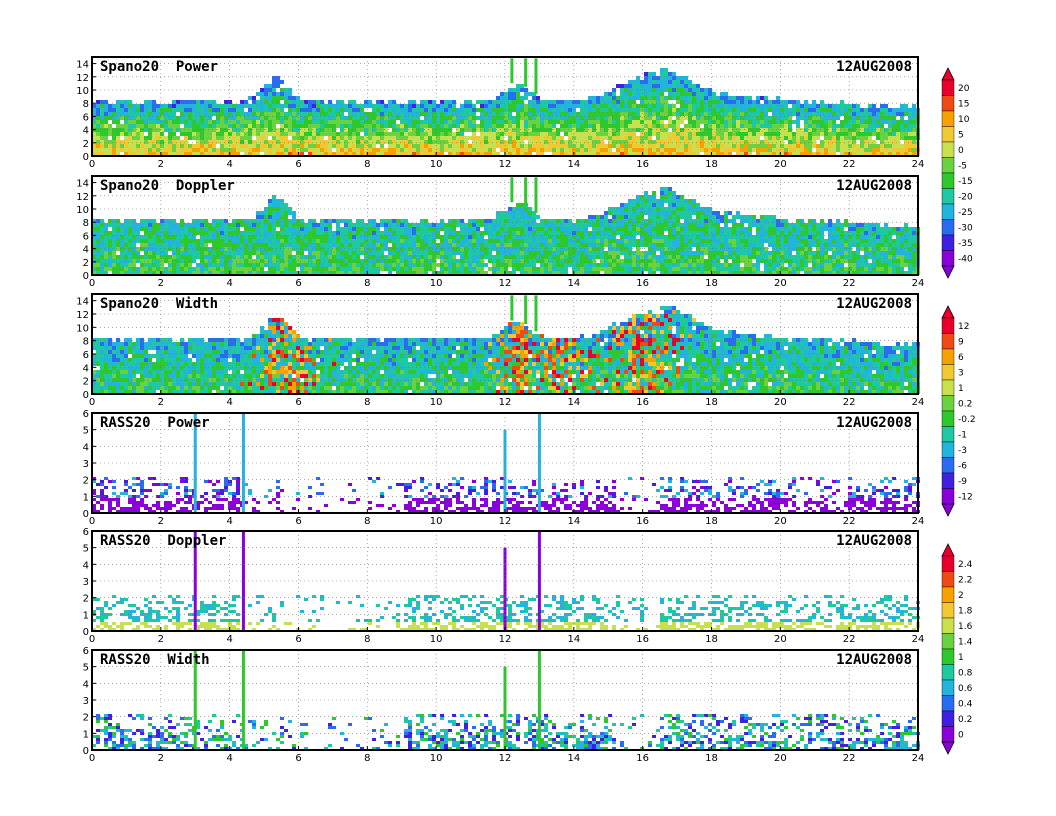  What do you see at coordinates (965, 580) in the screenshot?
I see `colorbar-tick-label: 2.2` at bounding box center [965, 580].